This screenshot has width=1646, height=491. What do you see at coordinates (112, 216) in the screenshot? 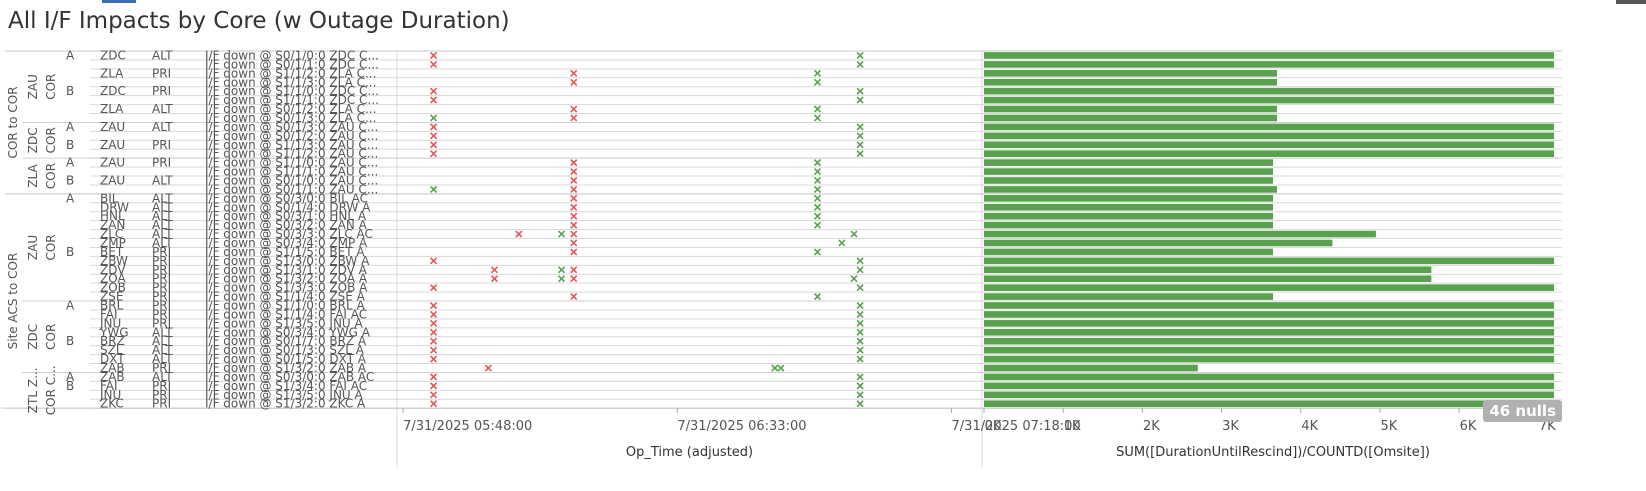
I see `row-site-label: HNL` at bounding box center [112, 216].